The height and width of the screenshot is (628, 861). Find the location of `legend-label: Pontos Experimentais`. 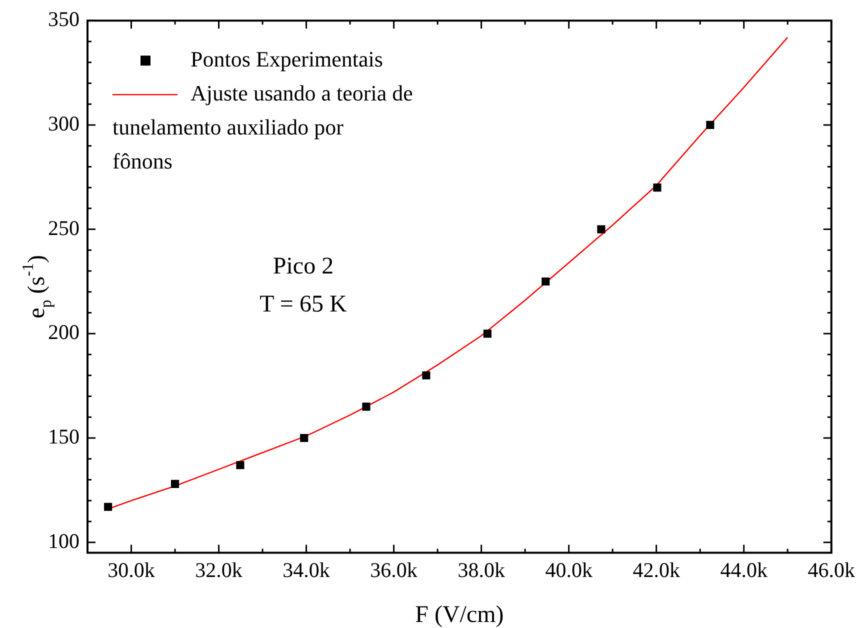

legend-label: Pontos Experimentais is located at coordinates (286, 59).